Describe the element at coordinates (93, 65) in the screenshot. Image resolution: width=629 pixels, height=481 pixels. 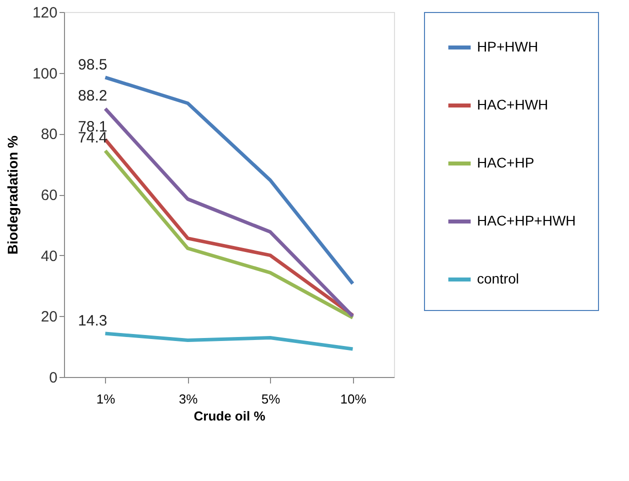
I see `data-label: 98.5` at that location.